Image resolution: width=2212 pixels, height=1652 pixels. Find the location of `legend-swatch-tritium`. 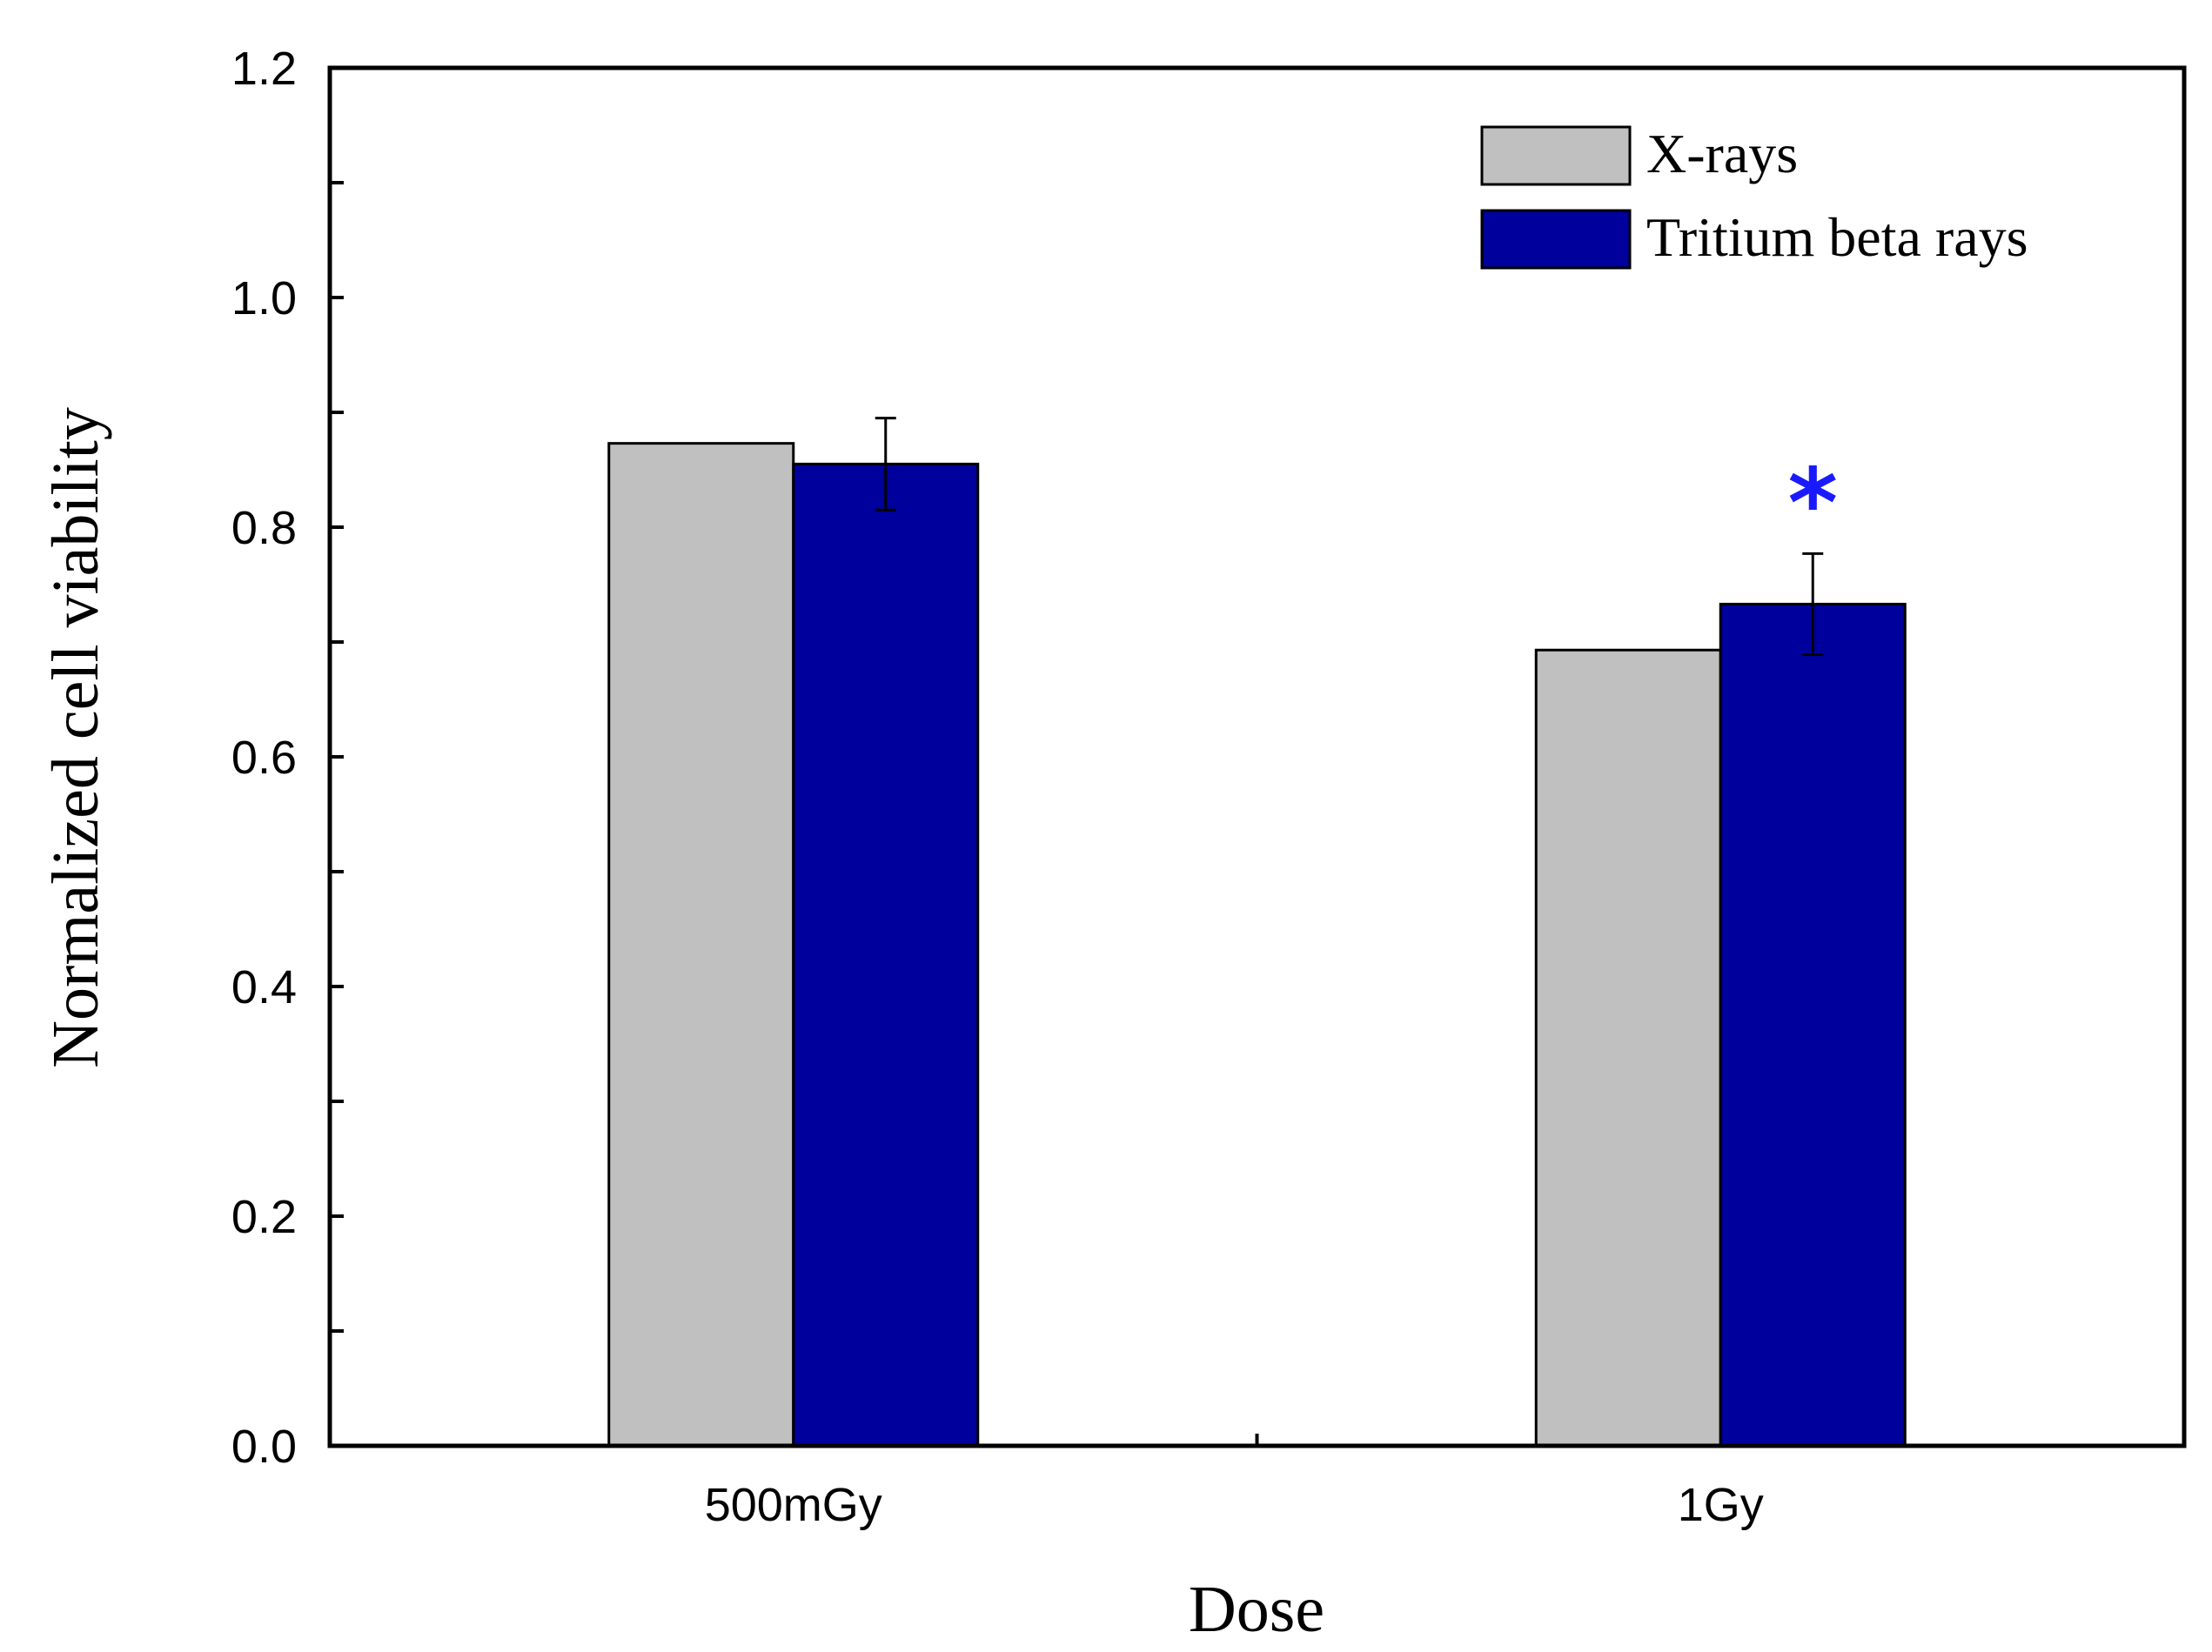

legend-swatch-tritium is located at coordinates (1556, 239).